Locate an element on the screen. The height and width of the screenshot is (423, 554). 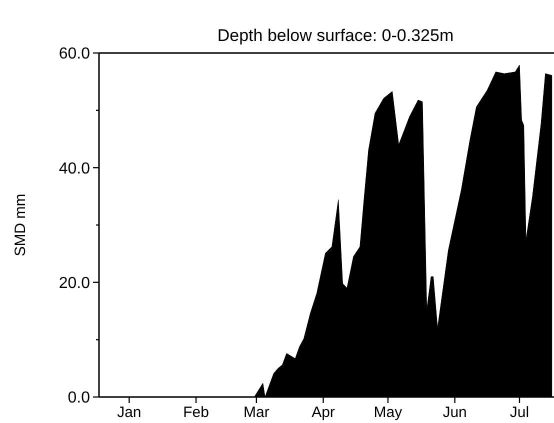
y-tick-label: 0.0 is located at coordinates (79, 398).